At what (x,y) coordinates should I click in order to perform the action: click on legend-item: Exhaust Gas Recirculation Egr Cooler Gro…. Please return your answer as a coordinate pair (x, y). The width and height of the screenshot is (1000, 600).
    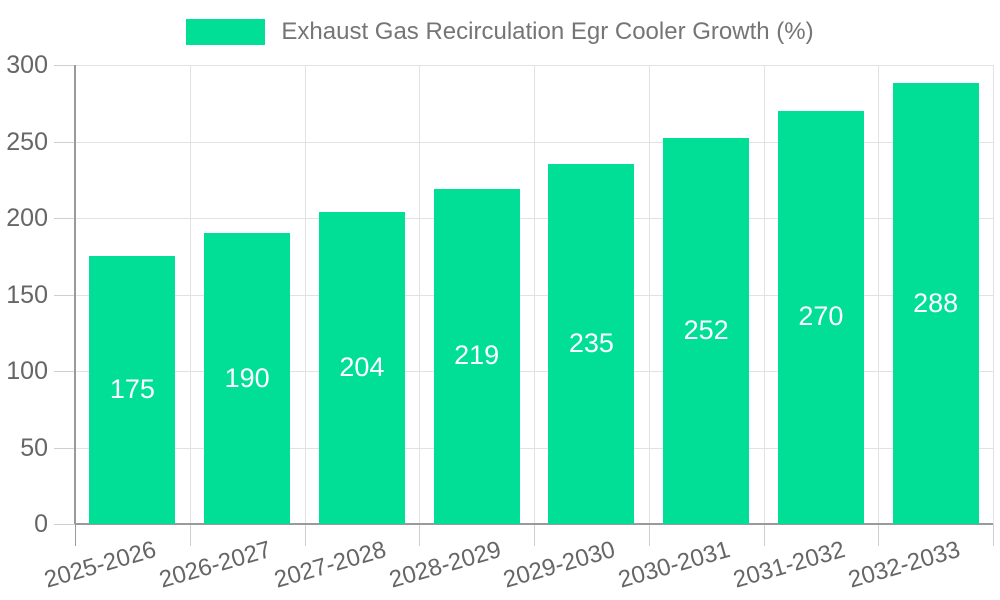
    Looking at the image, I should click on (500, 32).